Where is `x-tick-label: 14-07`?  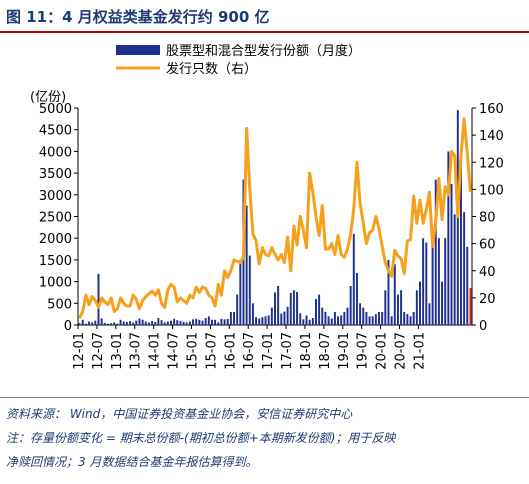 x-tick-label: 14-07 is located at coordinates (174, 351).